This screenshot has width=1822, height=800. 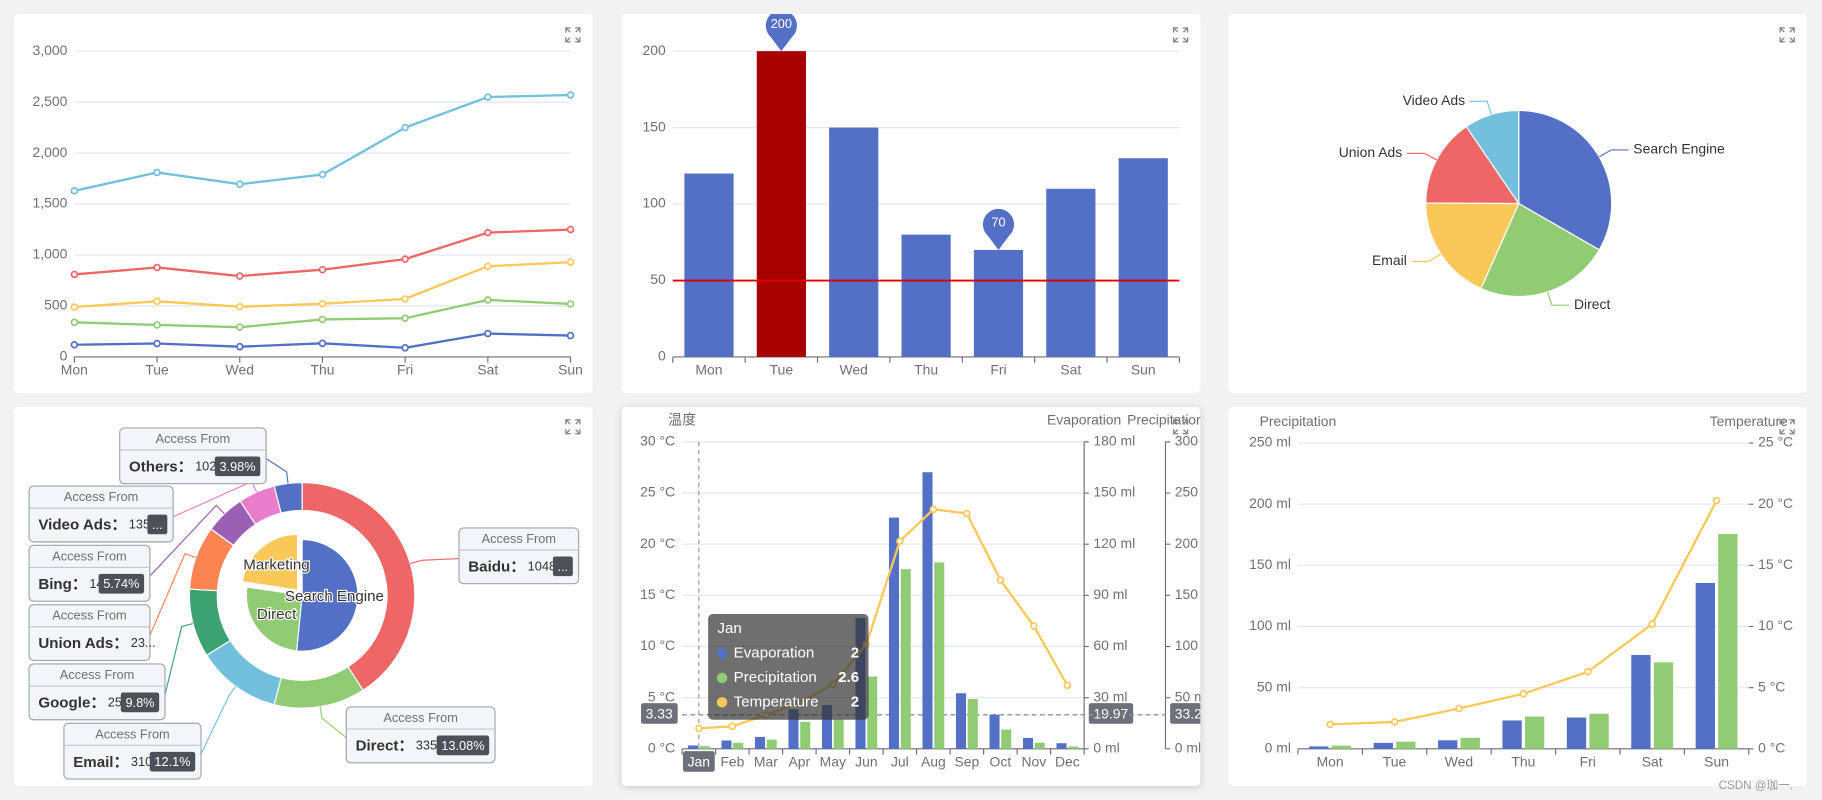 I want to click on tooltip-series-name: Precipitation, so click(x=775, y=677).